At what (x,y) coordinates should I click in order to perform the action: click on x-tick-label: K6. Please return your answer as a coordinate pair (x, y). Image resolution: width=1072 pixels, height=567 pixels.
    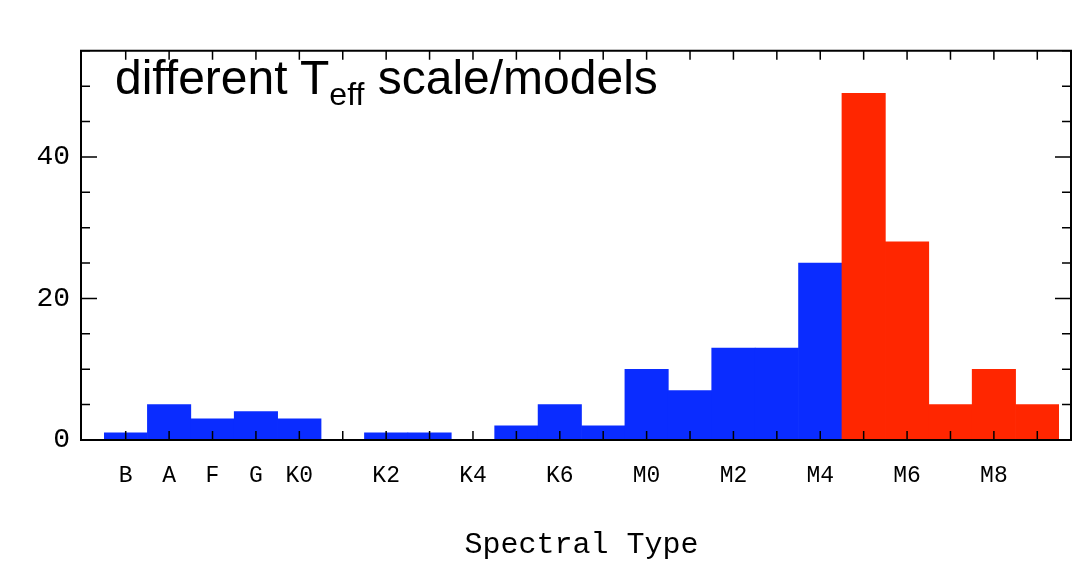
    Looking at the image, I should click on (559, 475).